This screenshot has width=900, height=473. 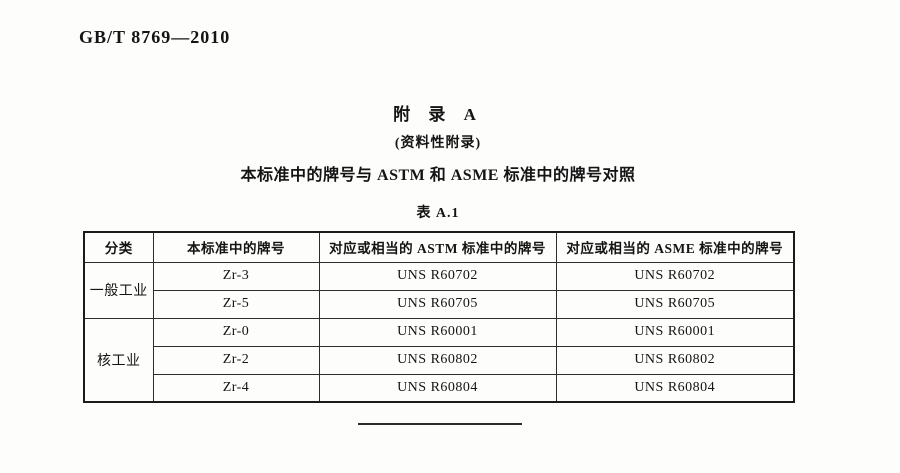 What do you see at coordinates (236, 388) in the screenshot?
I see `grade-cell: Zr-4` at bounding box center [236, 388].